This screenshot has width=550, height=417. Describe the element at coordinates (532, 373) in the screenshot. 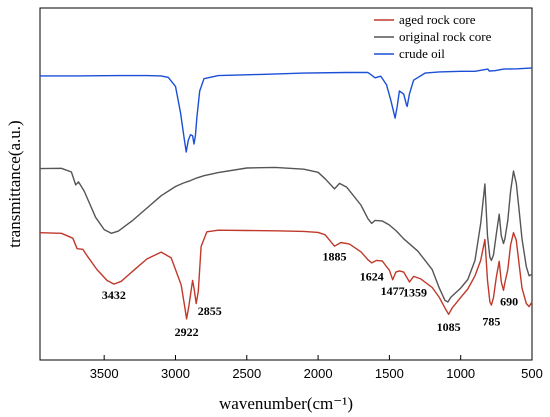

I see `x-tick-label: 500` at that location.